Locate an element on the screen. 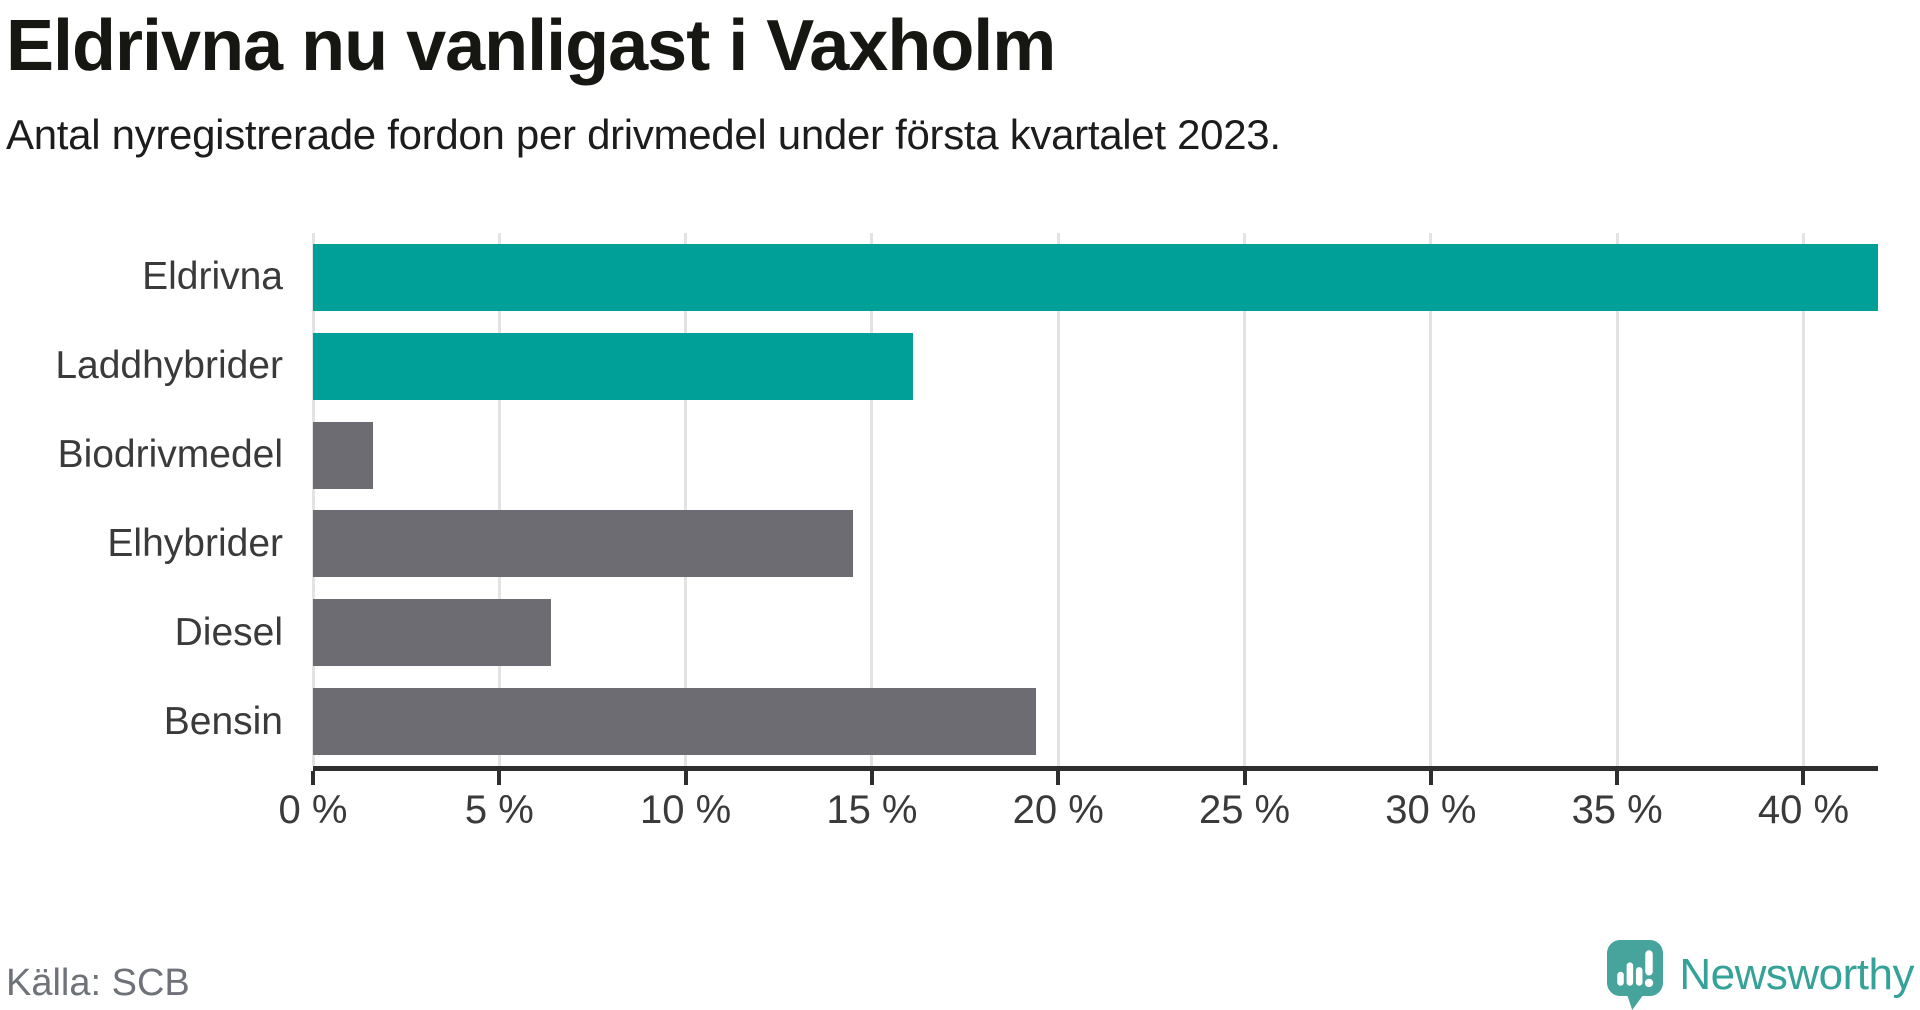 This screenshot has width=1920, height=1010. source-note: Källa: SCB is located at coordinates (98, 983).